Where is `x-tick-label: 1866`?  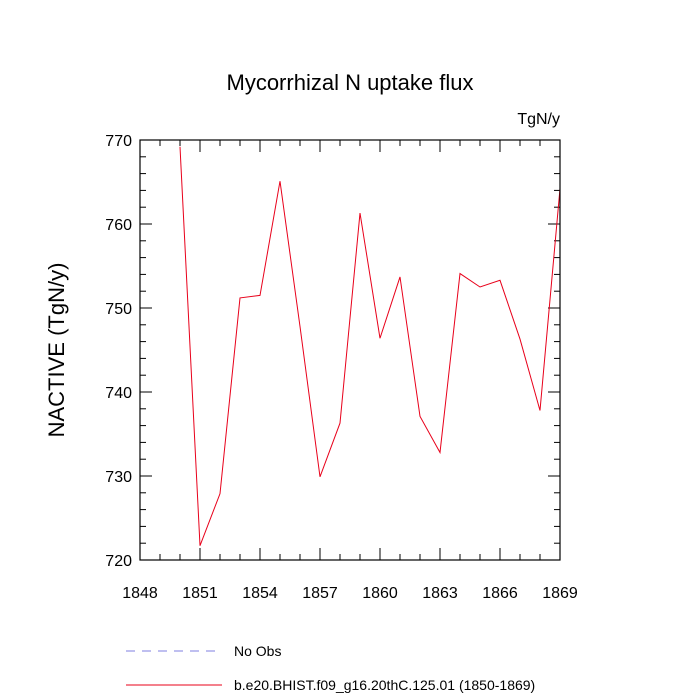
x-tick-label: 1866 is located at coordinates (500, 593).